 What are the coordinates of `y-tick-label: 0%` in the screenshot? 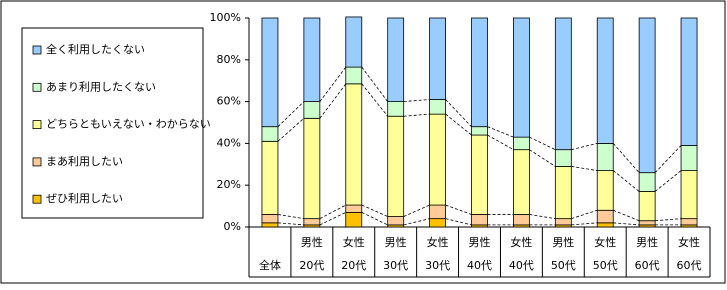 It's located at (232, 226).